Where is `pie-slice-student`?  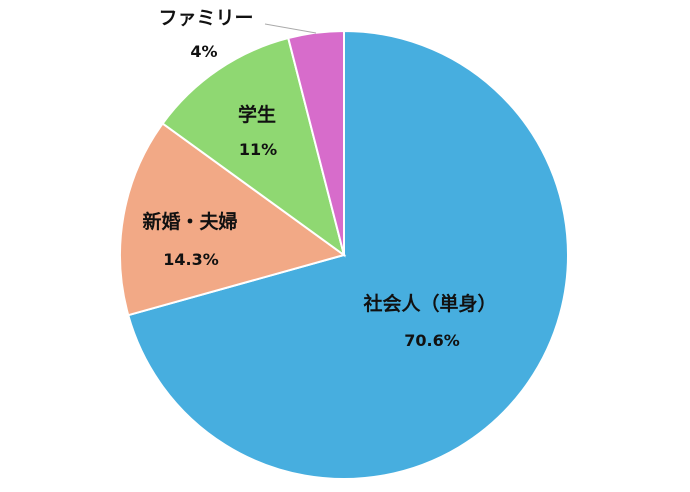 pie-slice-student is located at coordinates (253, 147).